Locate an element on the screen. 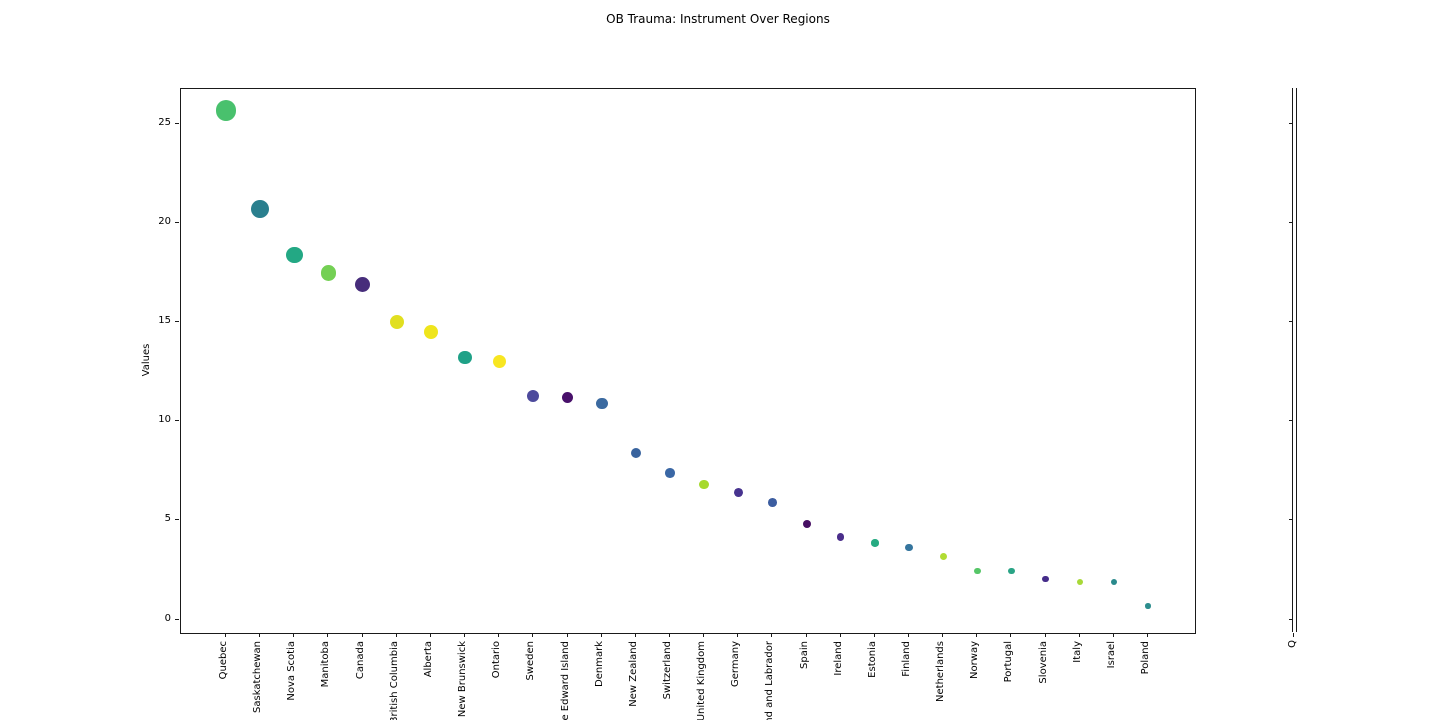  x-tick-label: Portugal is located at coordinates (1009, 662).